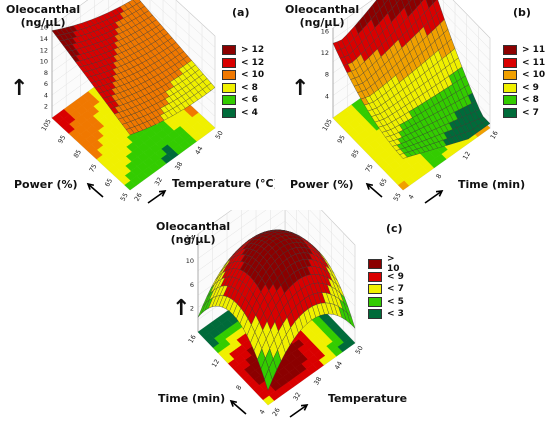 The image size is (550, 421). What do you see at coordinates (534, 50) in the screenshot?
I see `legend-label: > 11` at bounding box center [534, 50].